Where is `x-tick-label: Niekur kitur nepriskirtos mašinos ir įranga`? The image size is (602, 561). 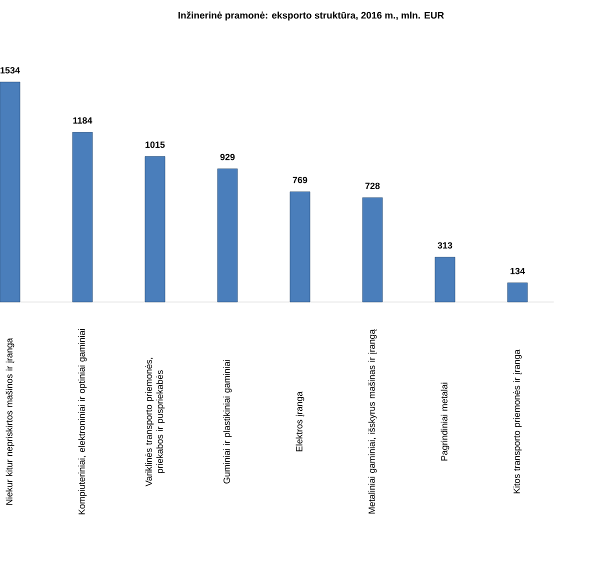
x-tick-label: Niekur kitur nepriskirtos mašinos ir įranga is located at coordinates (10, 421).